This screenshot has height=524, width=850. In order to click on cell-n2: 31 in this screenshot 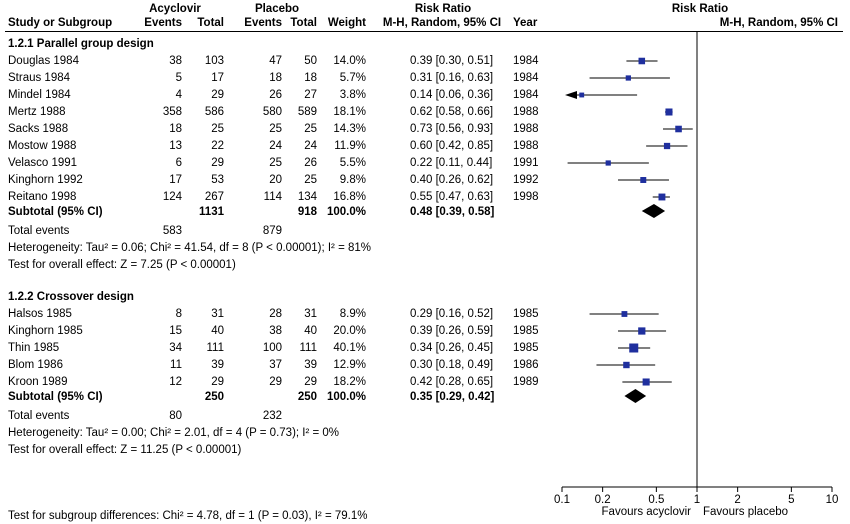, I will do `click(310, 314)`.